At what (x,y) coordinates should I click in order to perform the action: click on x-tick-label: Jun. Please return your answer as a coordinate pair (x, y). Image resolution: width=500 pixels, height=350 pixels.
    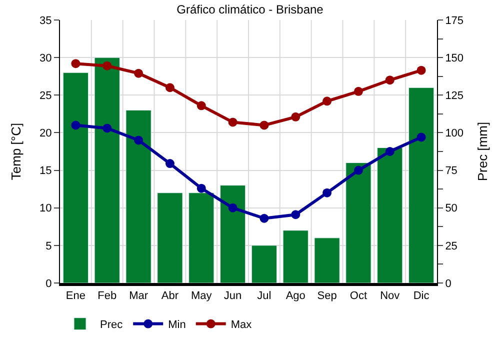
    Looking at the image, I should click on (233, 296).